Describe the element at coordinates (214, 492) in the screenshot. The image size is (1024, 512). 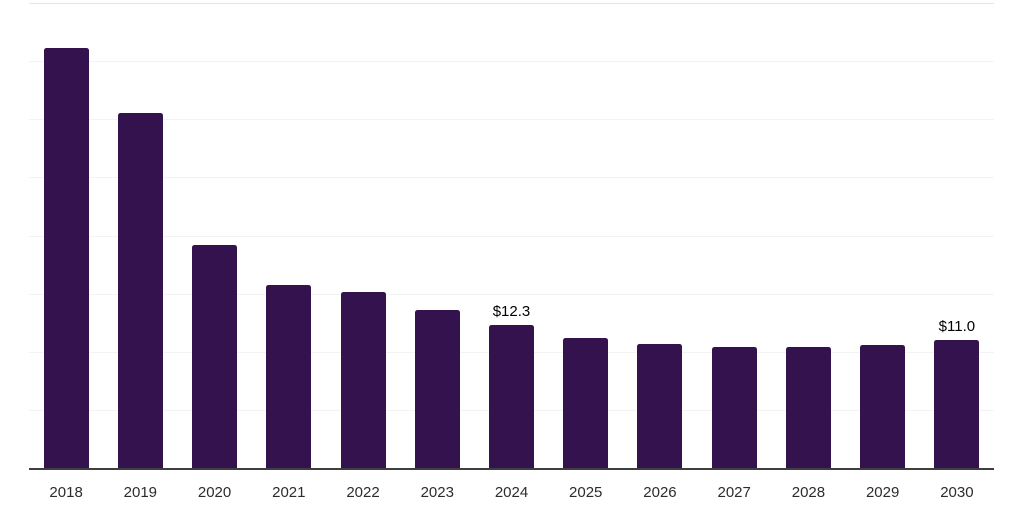
I see `tick-label-2020: 2020` at that location.